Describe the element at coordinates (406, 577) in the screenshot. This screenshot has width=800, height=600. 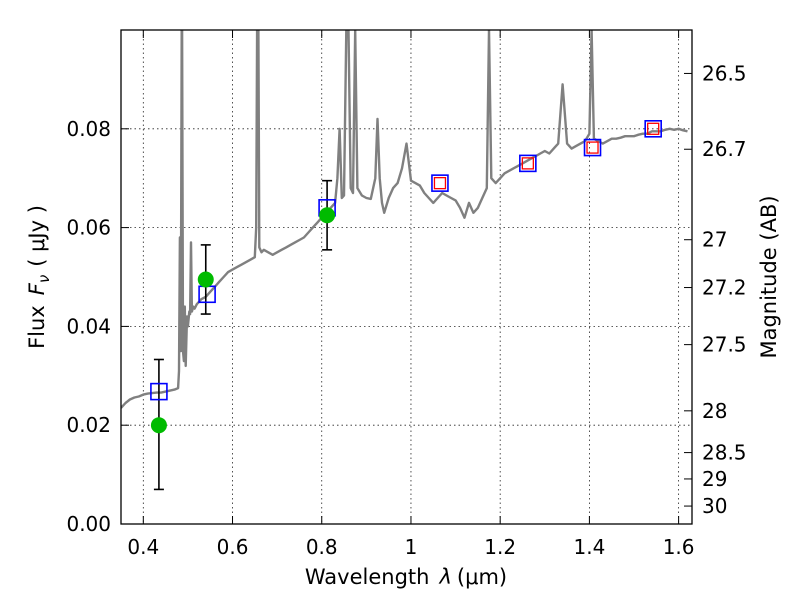
I see `x-axis-title: Wavelength λ (μm)` at that location.